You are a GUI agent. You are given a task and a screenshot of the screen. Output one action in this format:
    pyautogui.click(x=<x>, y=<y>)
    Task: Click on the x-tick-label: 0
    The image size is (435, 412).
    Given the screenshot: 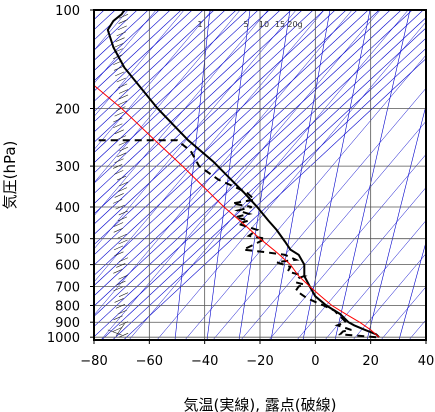 What is the action you would take?
    pyautogui.click(x=315, y=361)
    